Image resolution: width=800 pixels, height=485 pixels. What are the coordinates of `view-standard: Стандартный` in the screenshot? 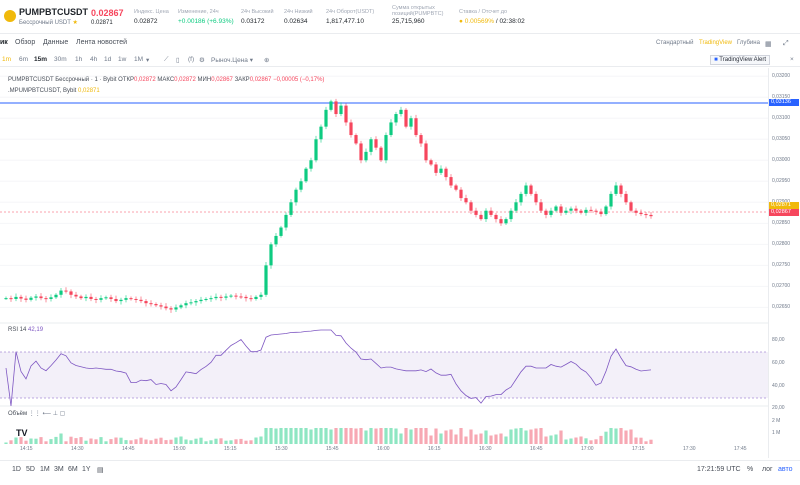 It's located at (675, 43).